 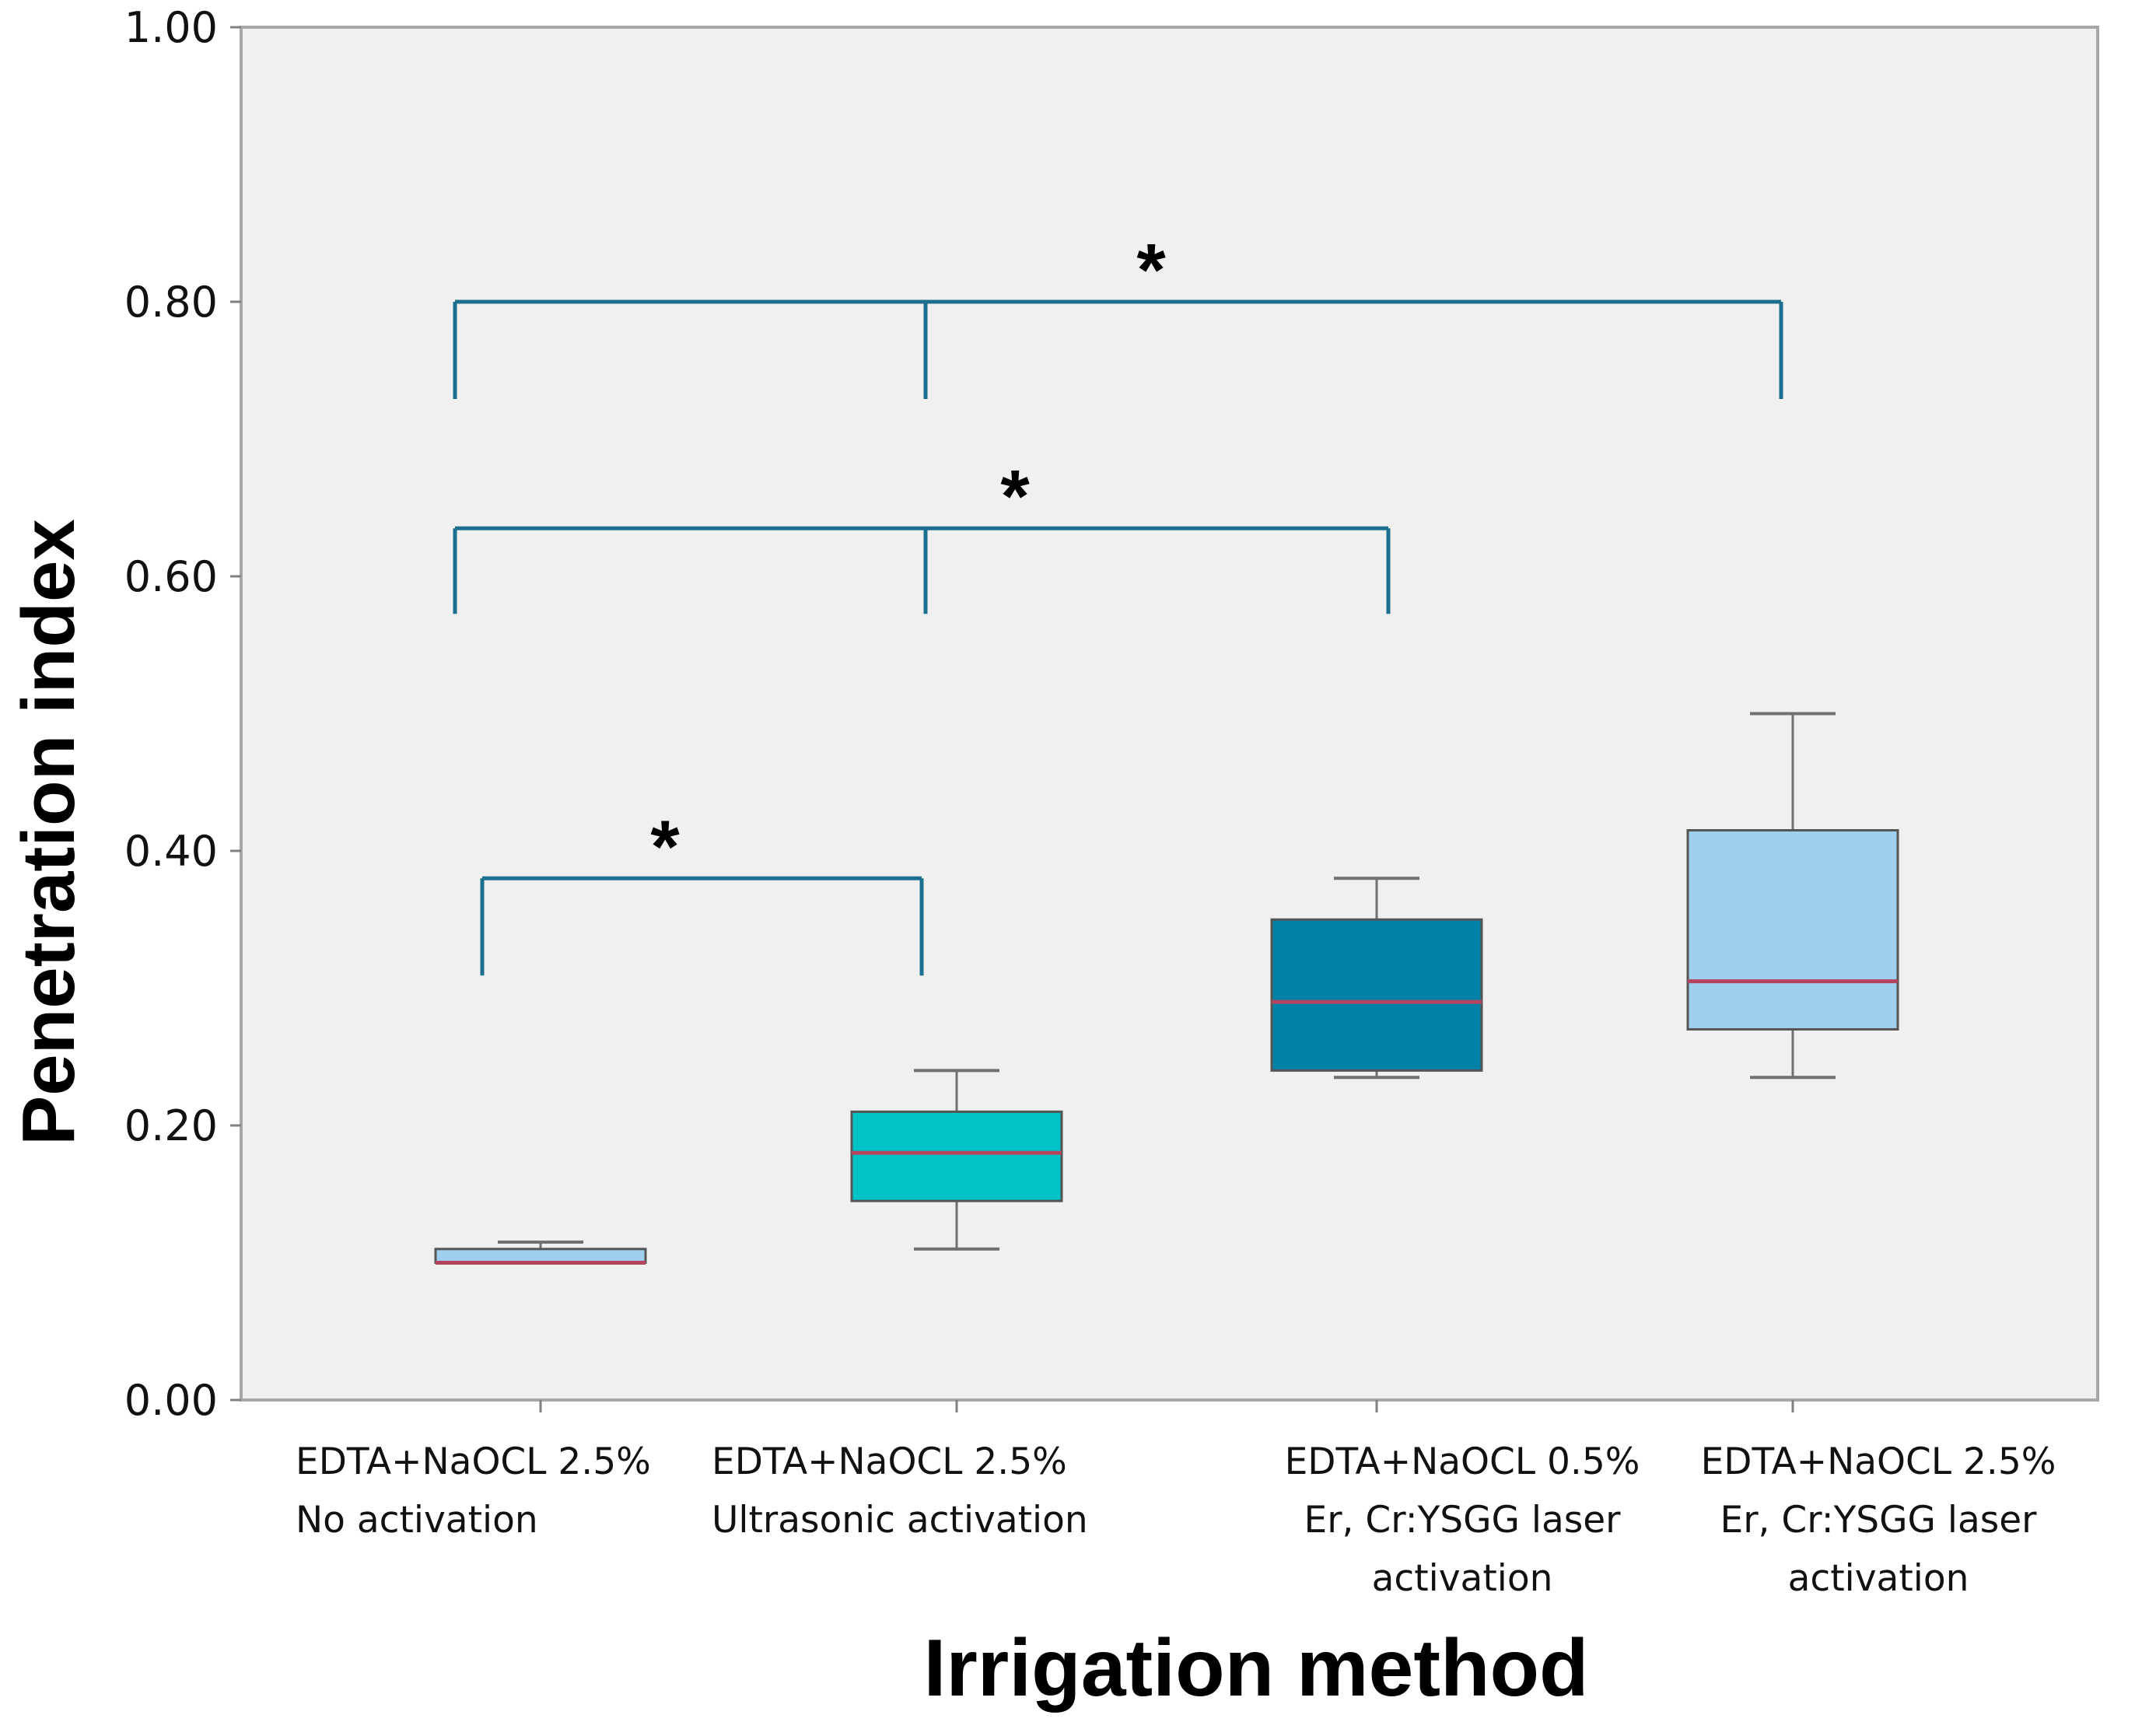 I want to click on y-tick-label: 0.80, so click(x=171, y=302).